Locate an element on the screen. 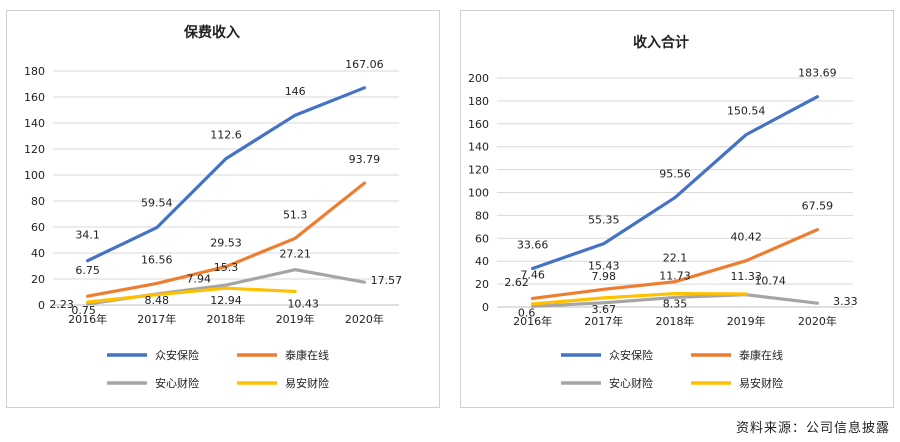 This screenshot has height=442, width=900. data-label: 12.94 is located at coordinates (226, 300).